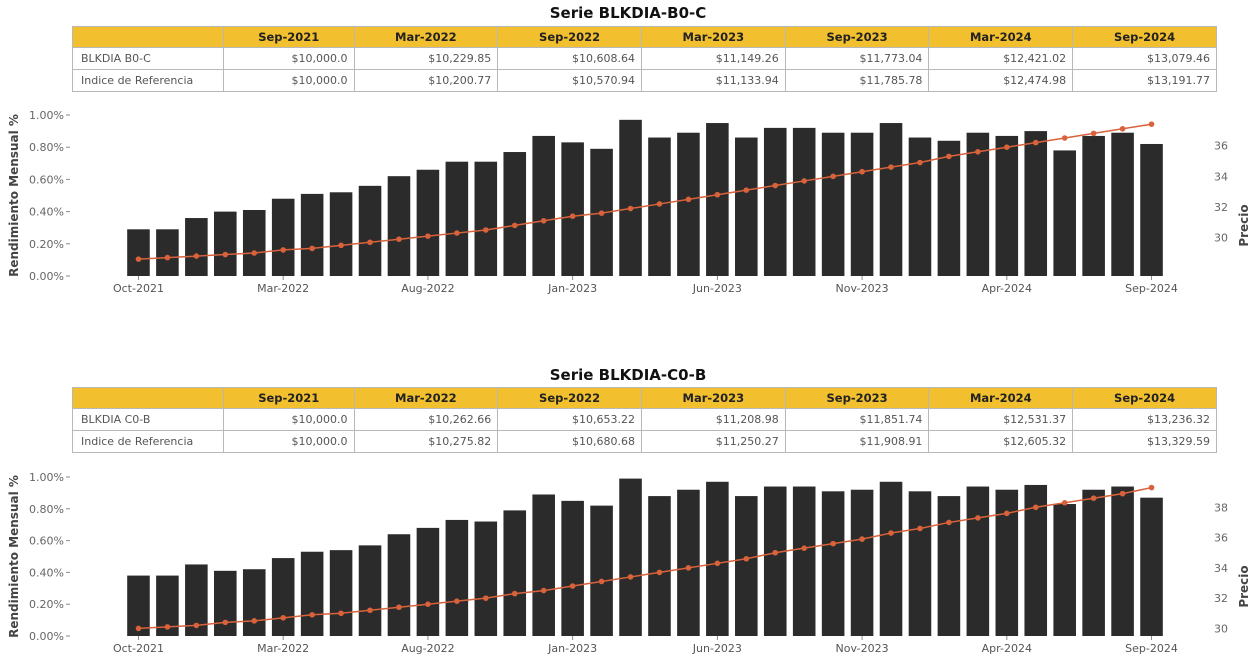  What do you see at coordinates (426, 419) in the screenshot?
I see `table-cell: $10,262.66` at bounding box center [426, 419].